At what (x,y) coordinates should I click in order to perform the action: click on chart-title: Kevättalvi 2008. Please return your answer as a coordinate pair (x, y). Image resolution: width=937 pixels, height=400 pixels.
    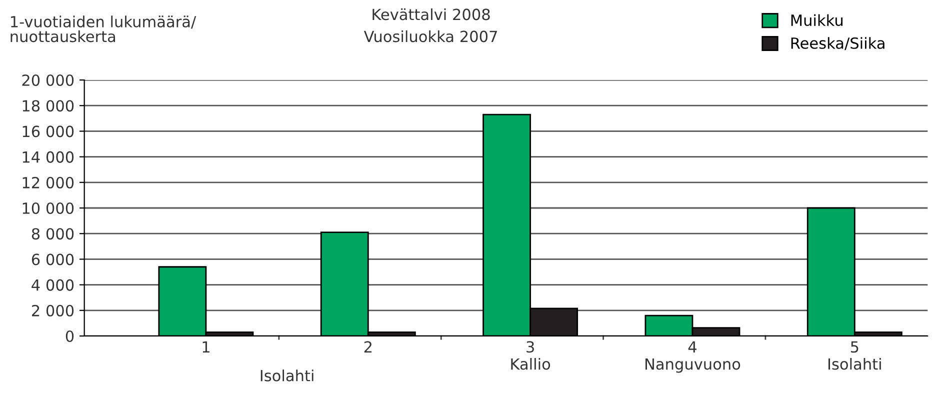
    Looking at the image, I should click on (431, 14).